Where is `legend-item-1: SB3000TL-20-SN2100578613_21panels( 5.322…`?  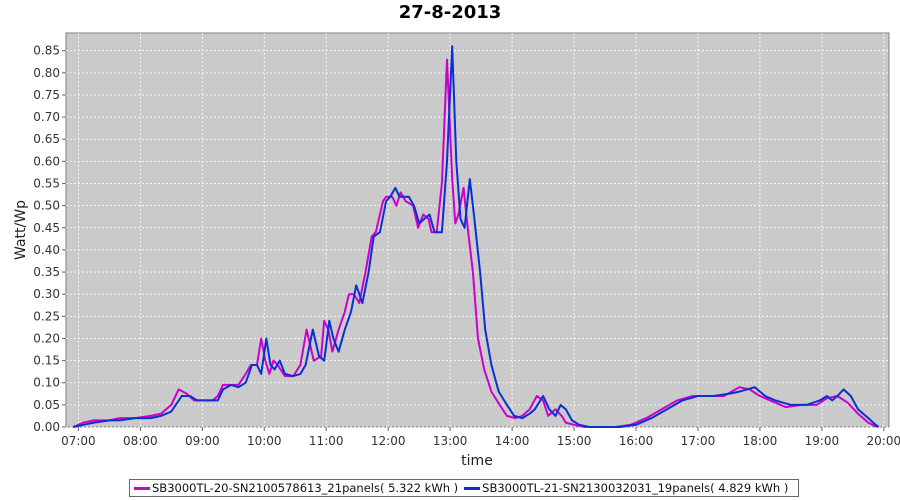 legend-item-1: SB3000TL-20-SN2100578613_21panels( 5.322… is located at coordinates (296, 488).